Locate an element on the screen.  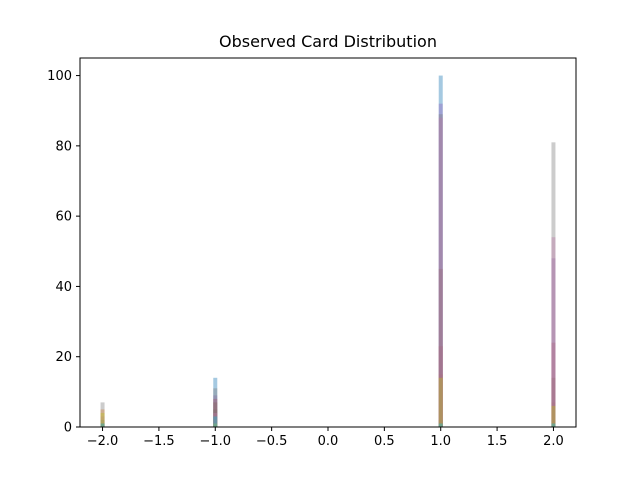
bar-series-9-x1 is located at coordinates (440, 425).